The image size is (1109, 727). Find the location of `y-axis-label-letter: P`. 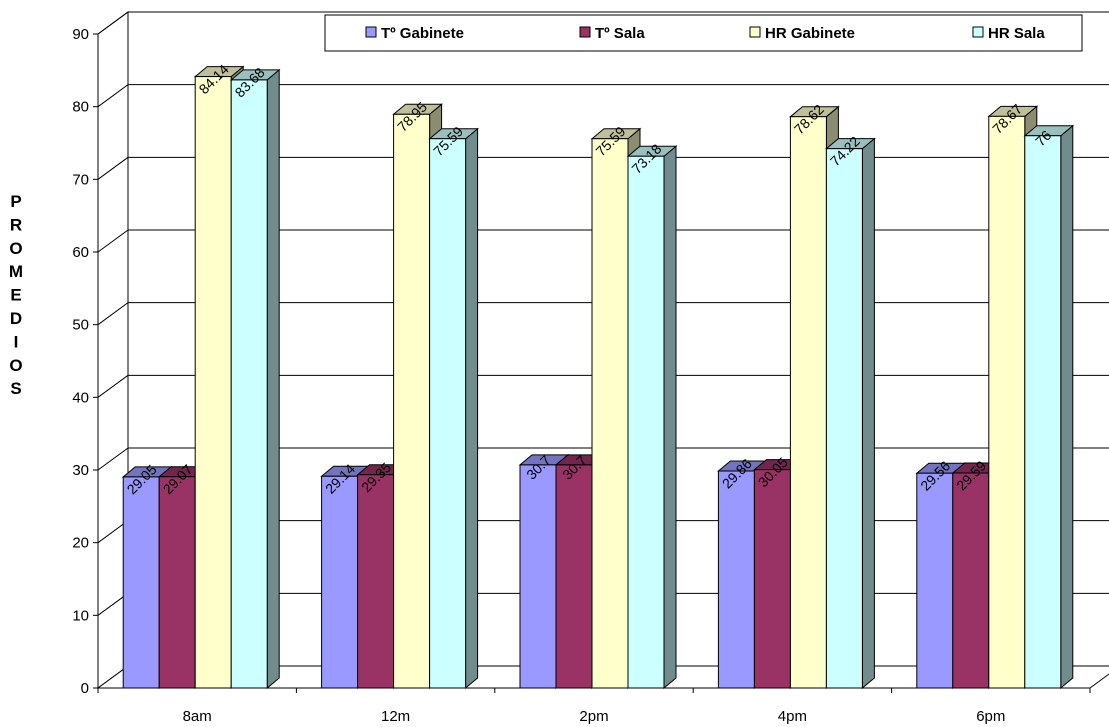

y-axis-label-letter: P is located at coordinates (15, 201).